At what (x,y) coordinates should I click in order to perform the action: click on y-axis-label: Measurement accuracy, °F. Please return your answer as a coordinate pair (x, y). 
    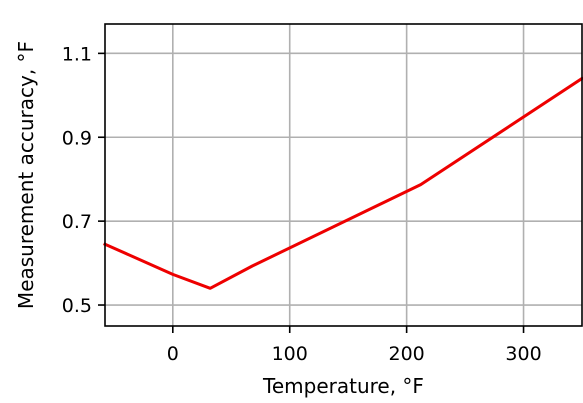
    Looking at the image, I should click on (26, 175).